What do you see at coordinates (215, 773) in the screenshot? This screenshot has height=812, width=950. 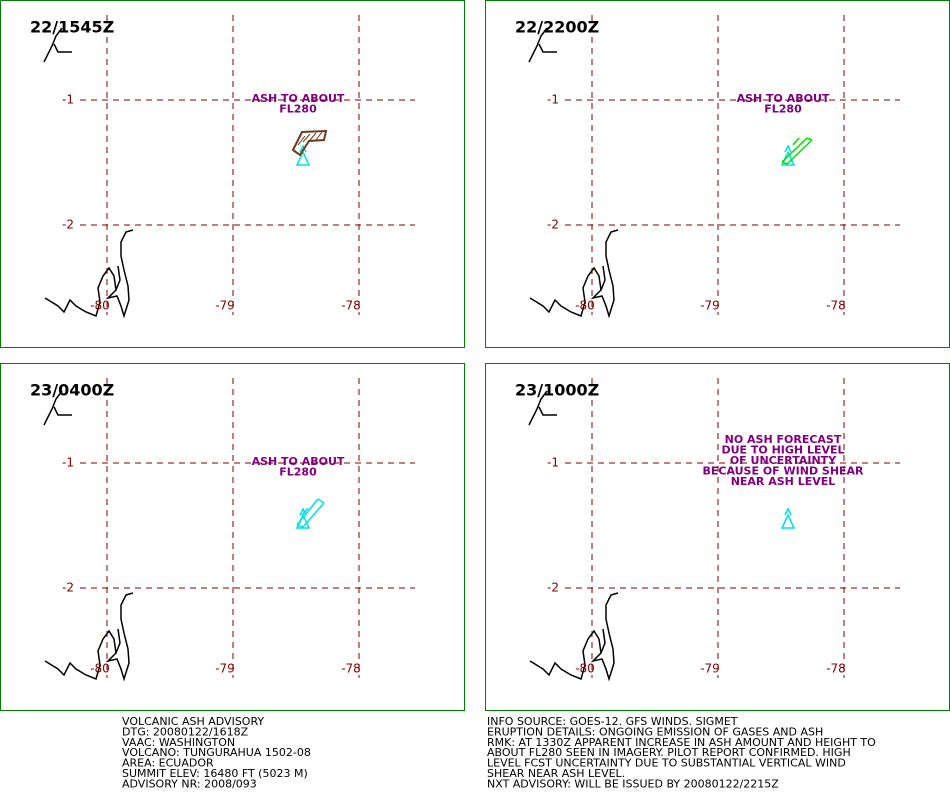 I see `advisory-line: SUMMIT ELEV: 16480 FT (5023 M)` at bounding box center [215, 773].